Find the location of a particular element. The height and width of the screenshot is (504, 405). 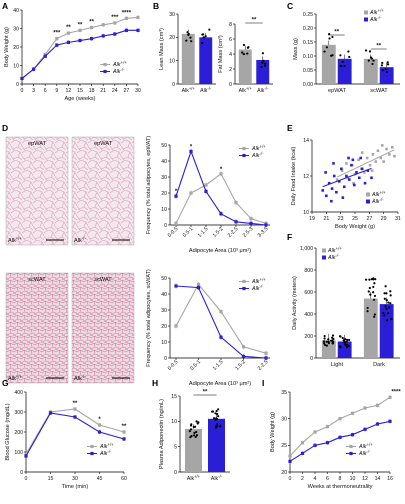

panel-D1-point is located at coordinates (191, 151).